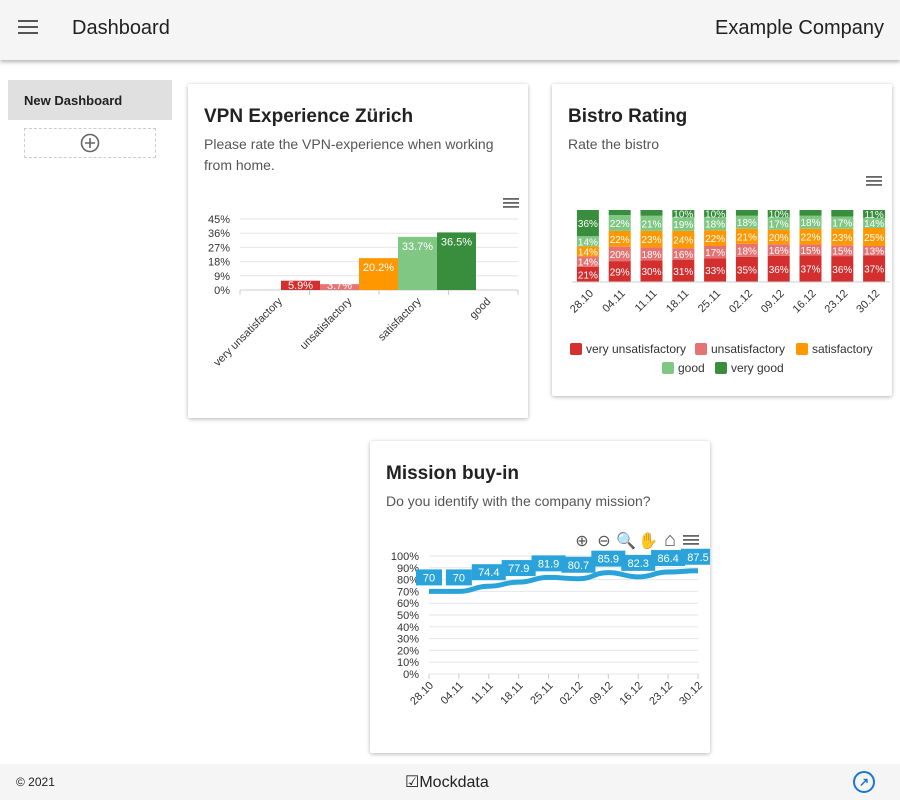  I want to click on legend-item: unsatisfactory, so click(748, 349).